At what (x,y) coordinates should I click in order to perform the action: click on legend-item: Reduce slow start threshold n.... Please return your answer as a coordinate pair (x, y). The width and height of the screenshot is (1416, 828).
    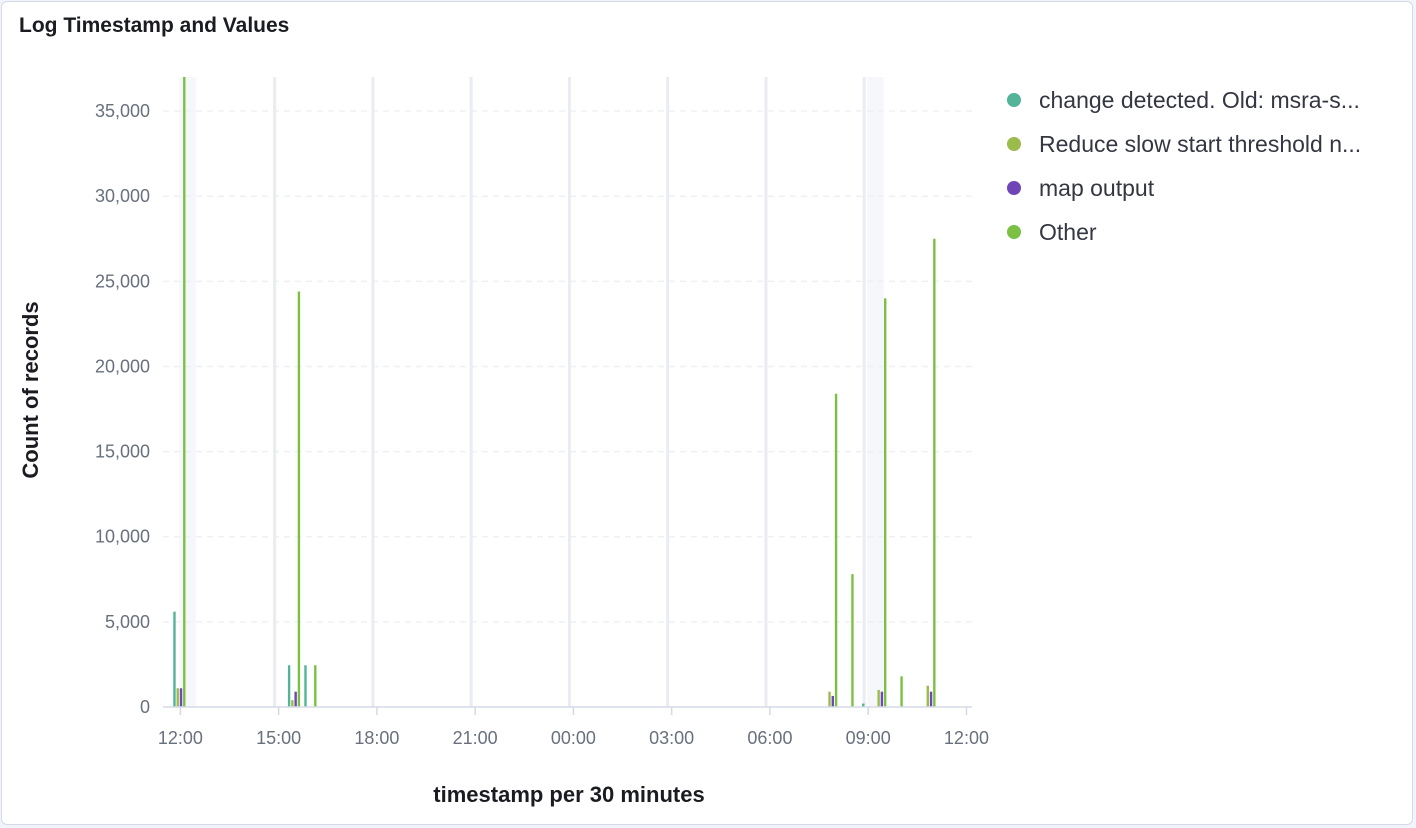
    Looking at the image, I should click on (1204, 144).